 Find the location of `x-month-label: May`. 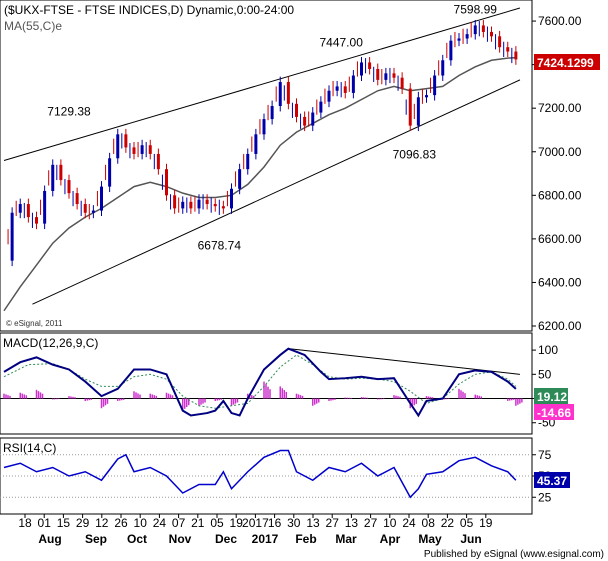

x-month-label: May is located at coordinates (430, 539).